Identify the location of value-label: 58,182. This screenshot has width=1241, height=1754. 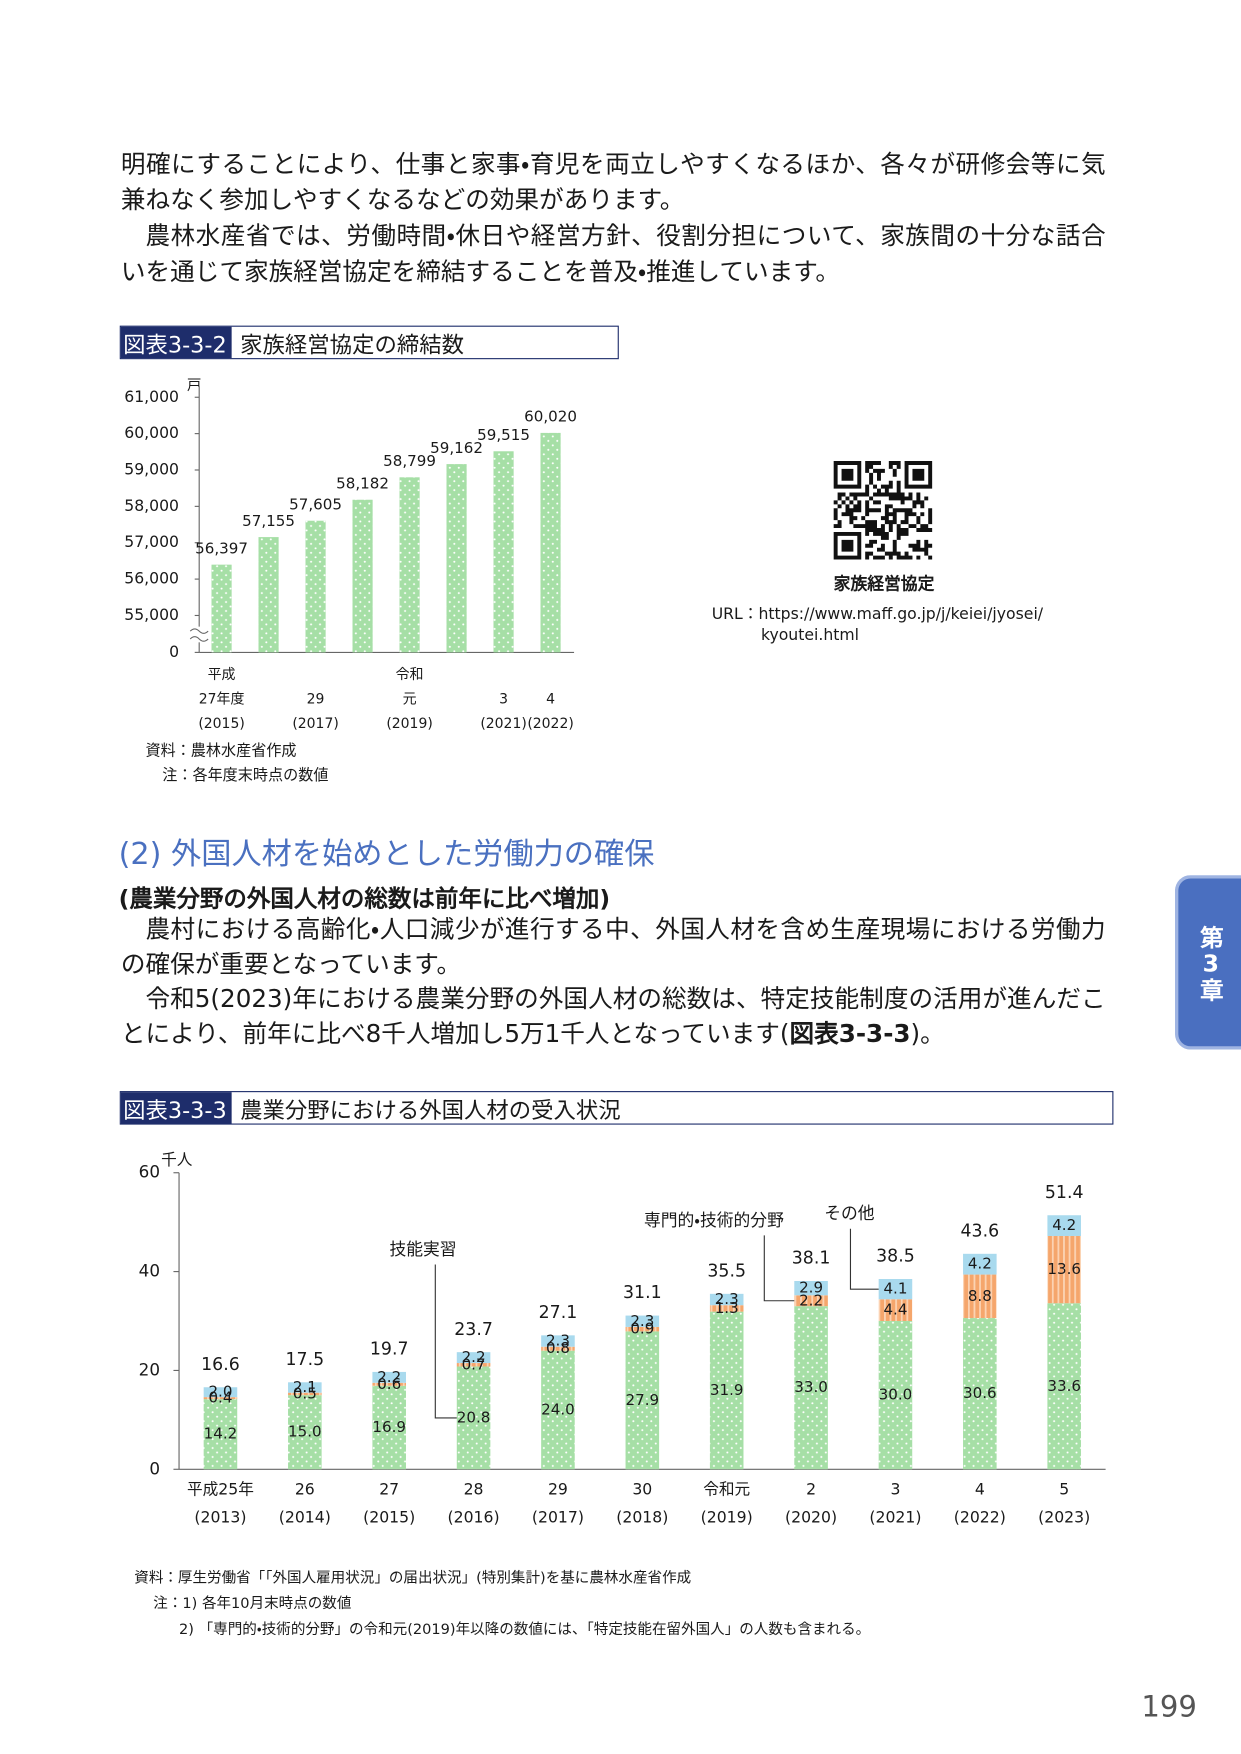
(362, 484).